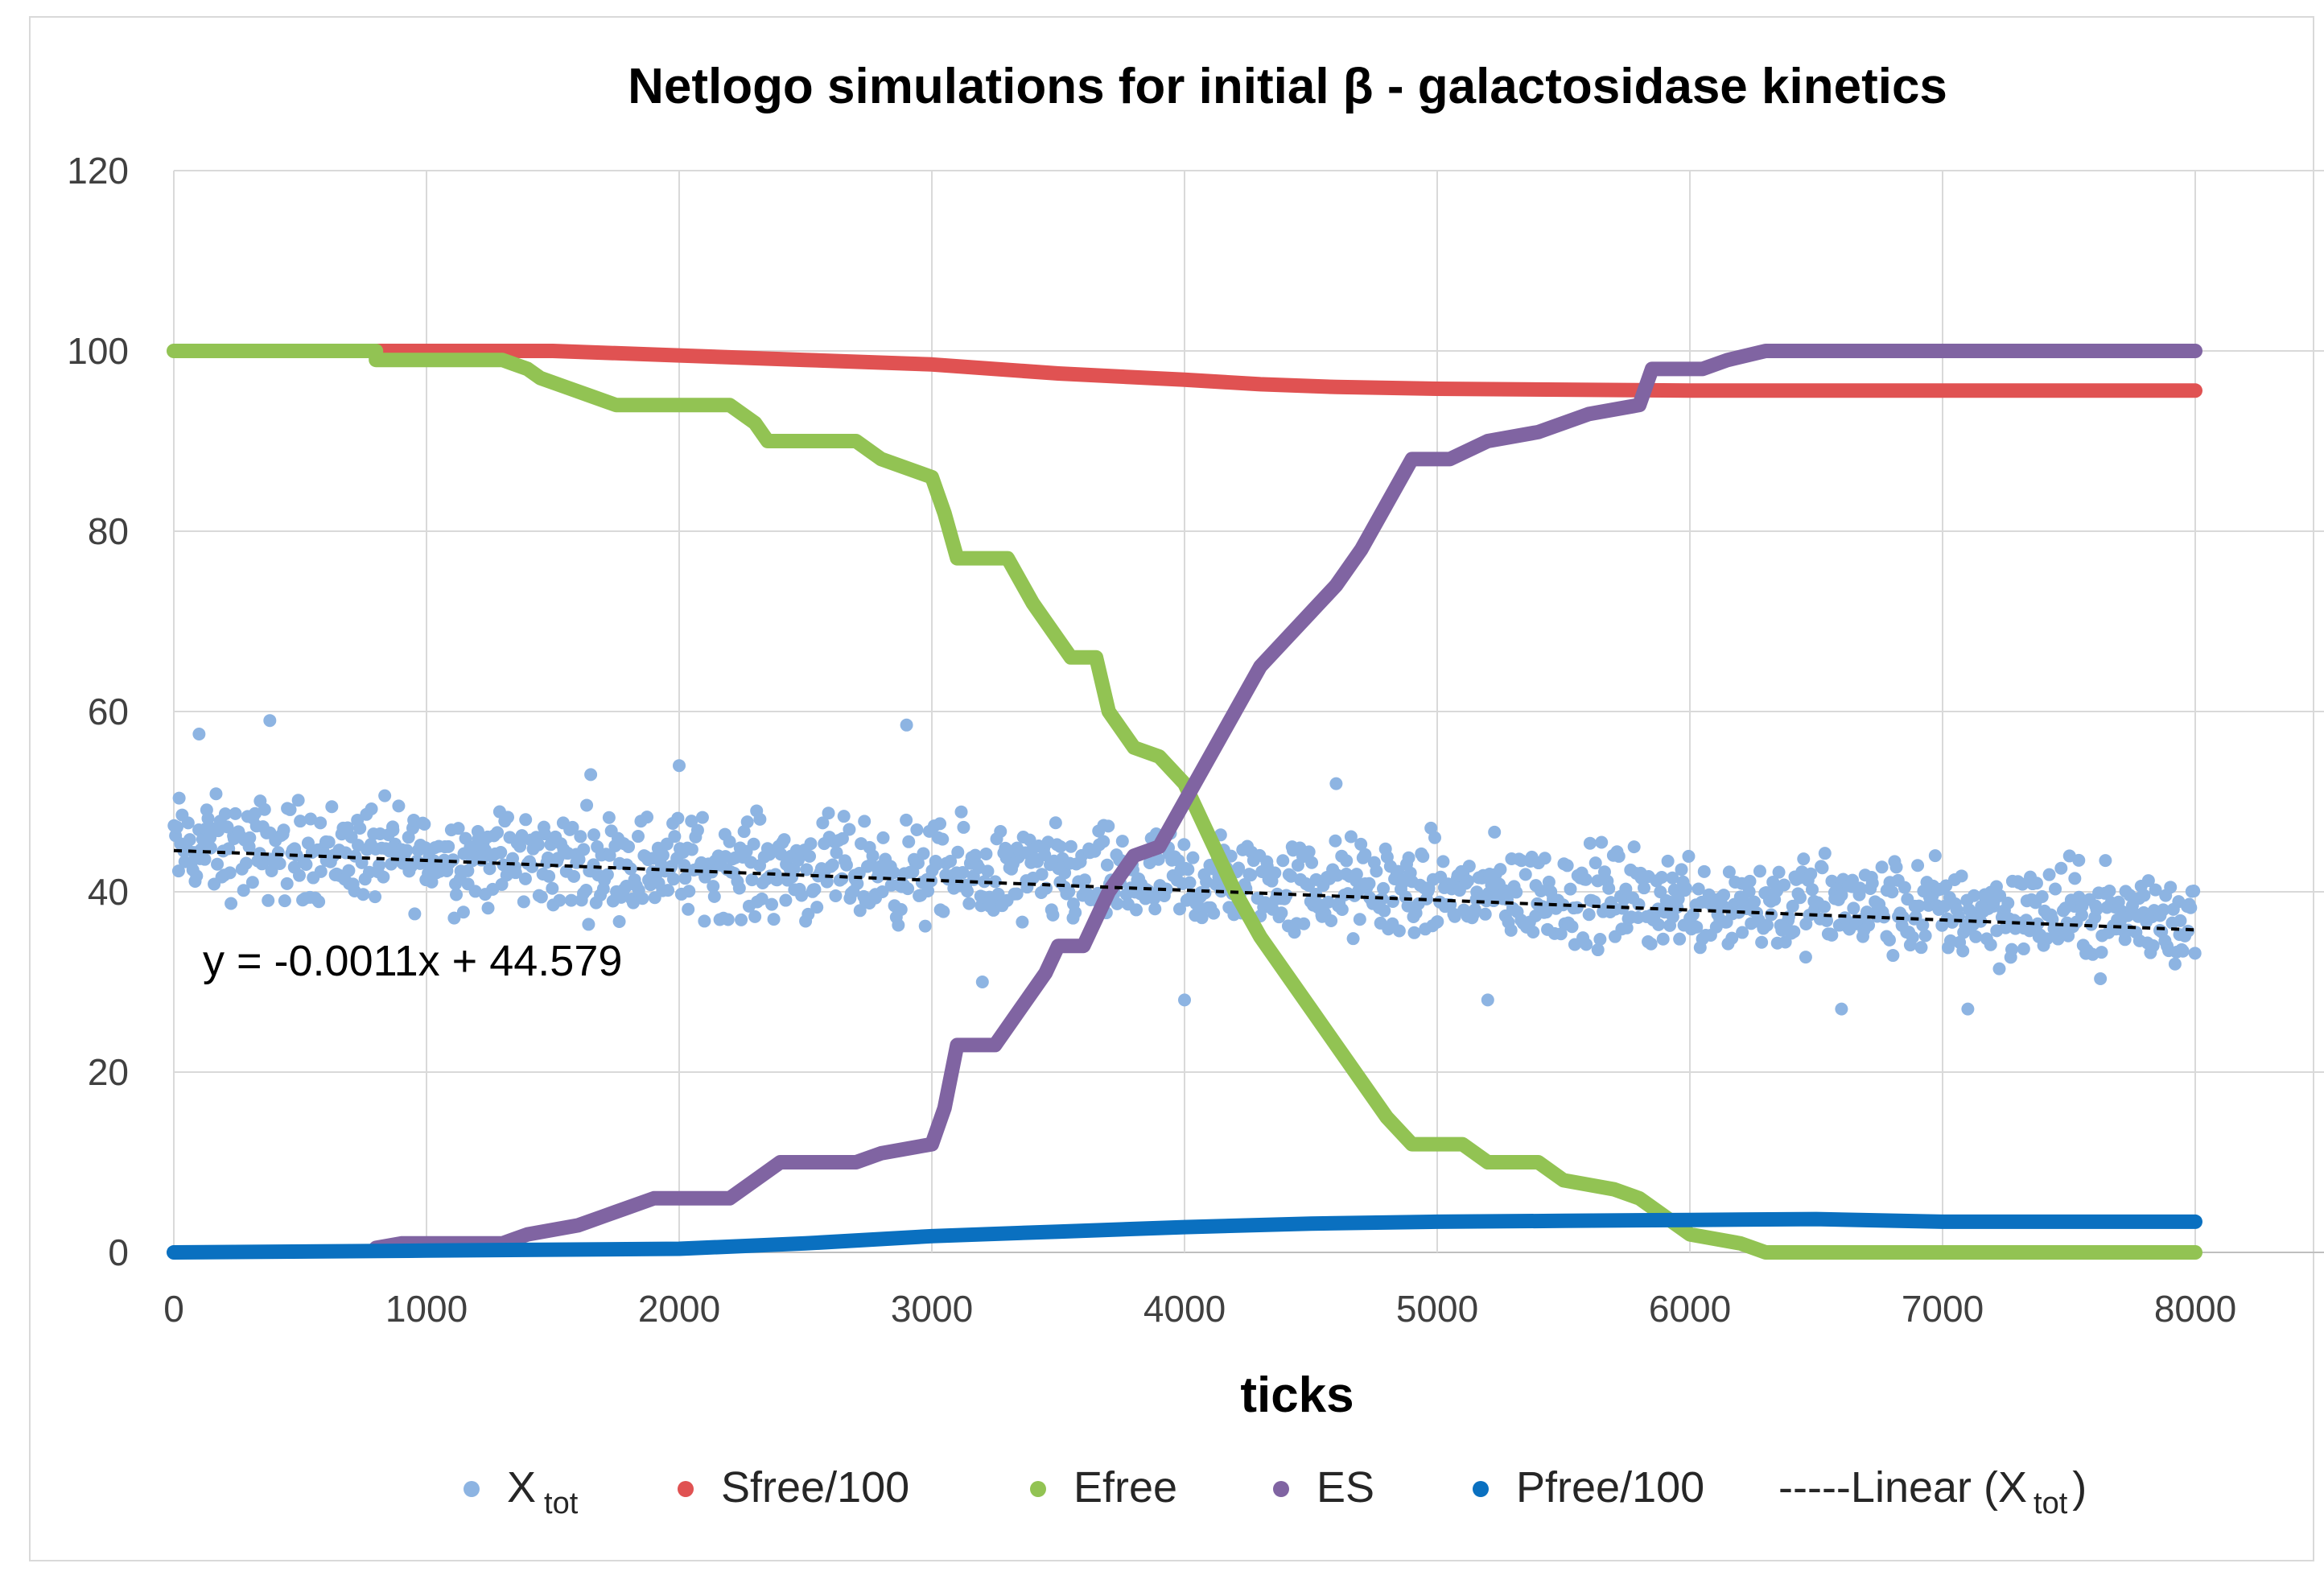  Describe the element at coordinates (98, 351) in the screenshot. I see `y-tick-label: 100` at that location.